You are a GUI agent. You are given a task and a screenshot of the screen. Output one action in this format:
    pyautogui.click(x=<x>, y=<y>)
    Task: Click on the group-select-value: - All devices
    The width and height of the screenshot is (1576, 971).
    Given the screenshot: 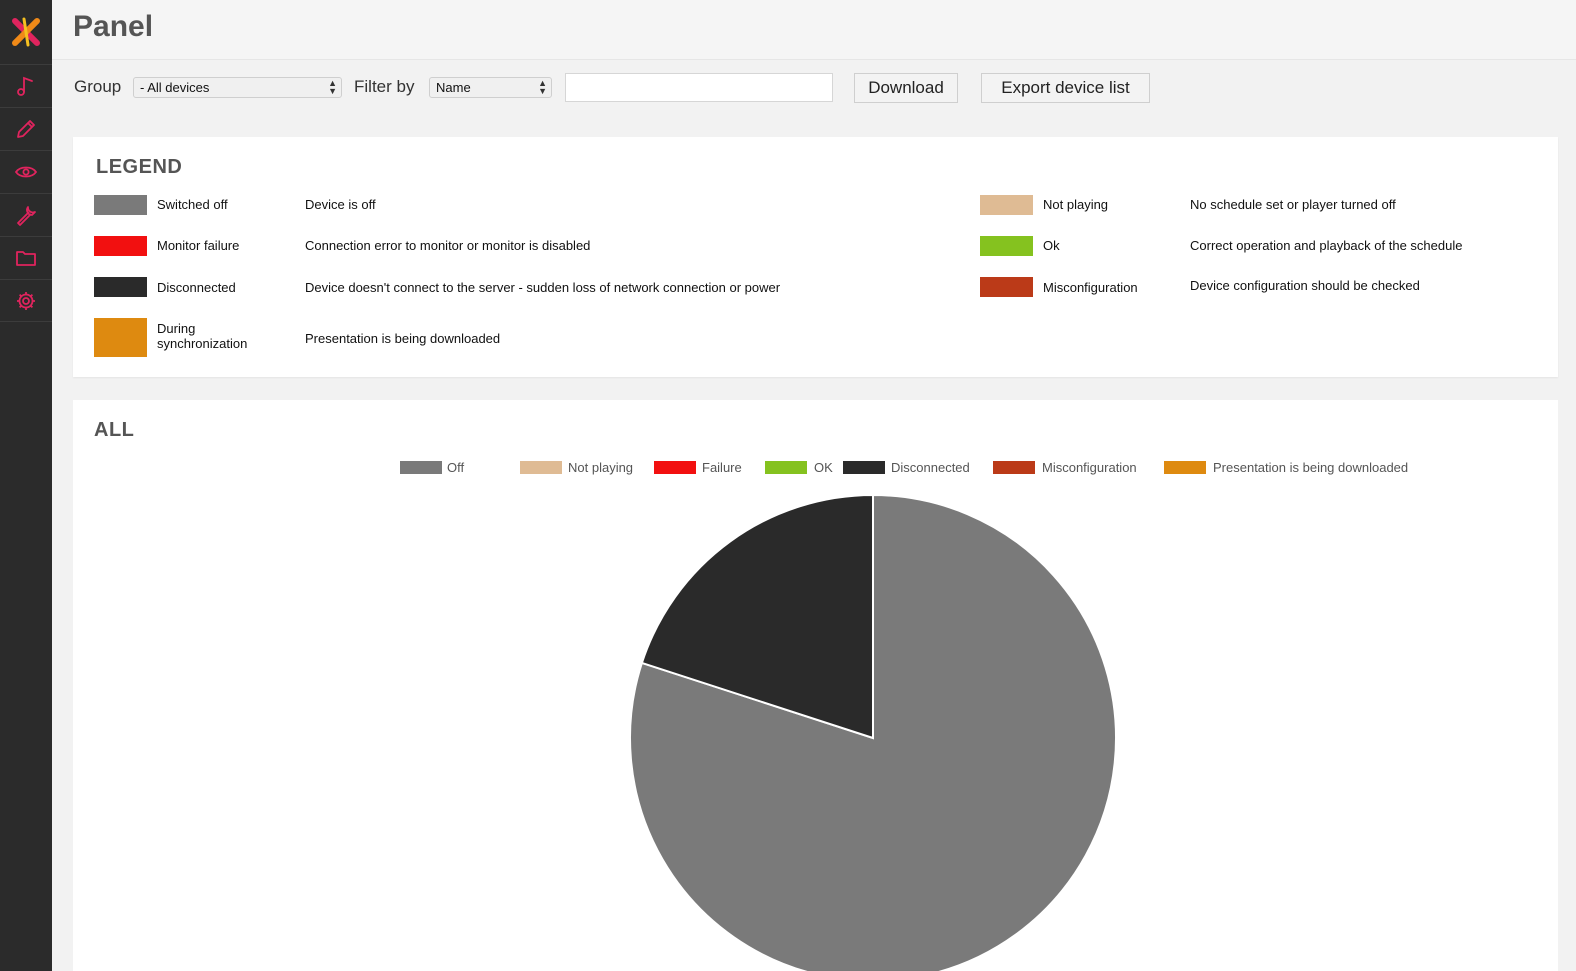 What is the action you would take?
    pyautogui.click(x=175, y=87)
    